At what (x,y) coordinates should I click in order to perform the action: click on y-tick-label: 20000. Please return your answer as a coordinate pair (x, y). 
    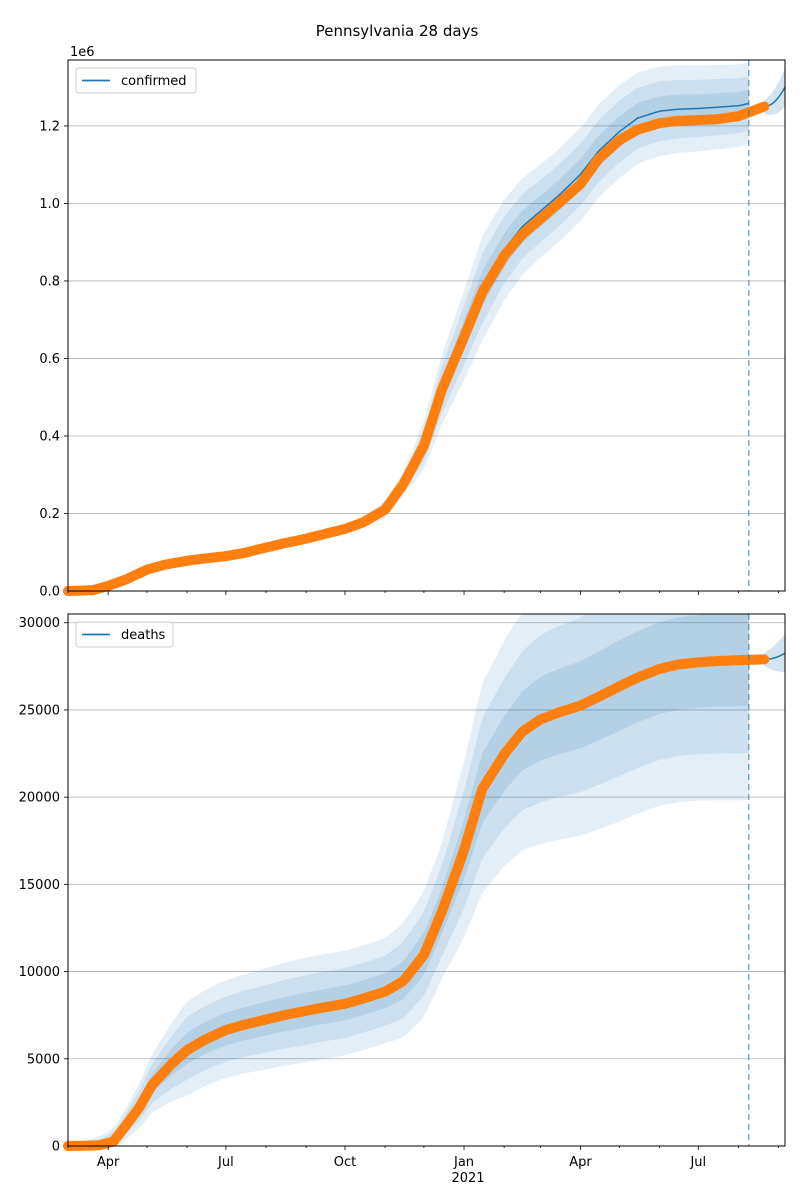
    Looking at the image, I should click on (39, 798).